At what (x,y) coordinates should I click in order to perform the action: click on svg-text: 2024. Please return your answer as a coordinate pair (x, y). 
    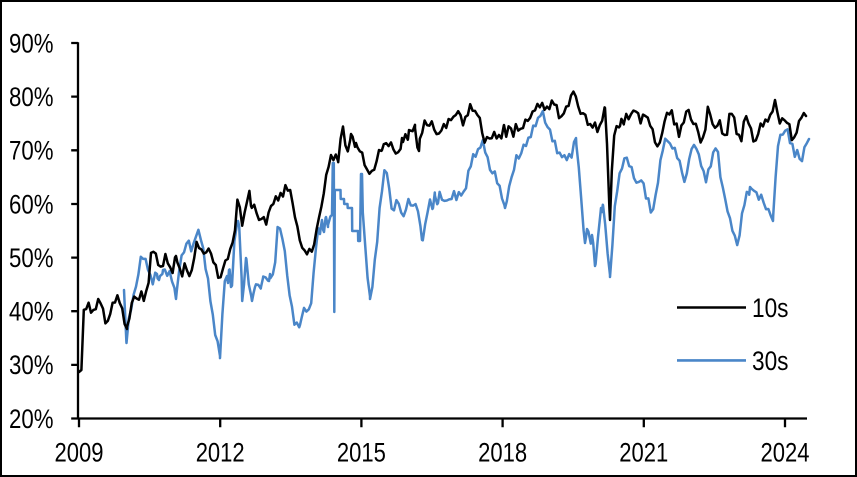
    Looking at the image, I should click on (785, 453).